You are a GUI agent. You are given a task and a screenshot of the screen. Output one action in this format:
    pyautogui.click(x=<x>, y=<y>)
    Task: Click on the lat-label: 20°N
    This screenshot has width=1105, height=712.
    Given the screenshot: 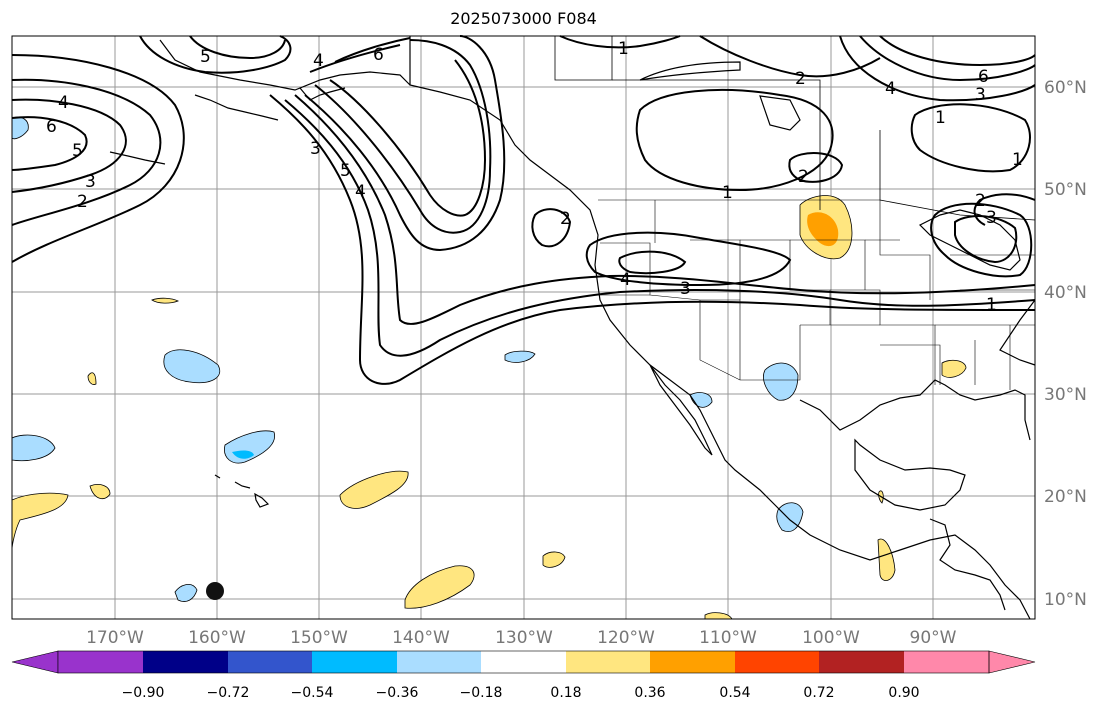 What is the action you would take?
    pyautogui.click(x=1065, y=497)
    